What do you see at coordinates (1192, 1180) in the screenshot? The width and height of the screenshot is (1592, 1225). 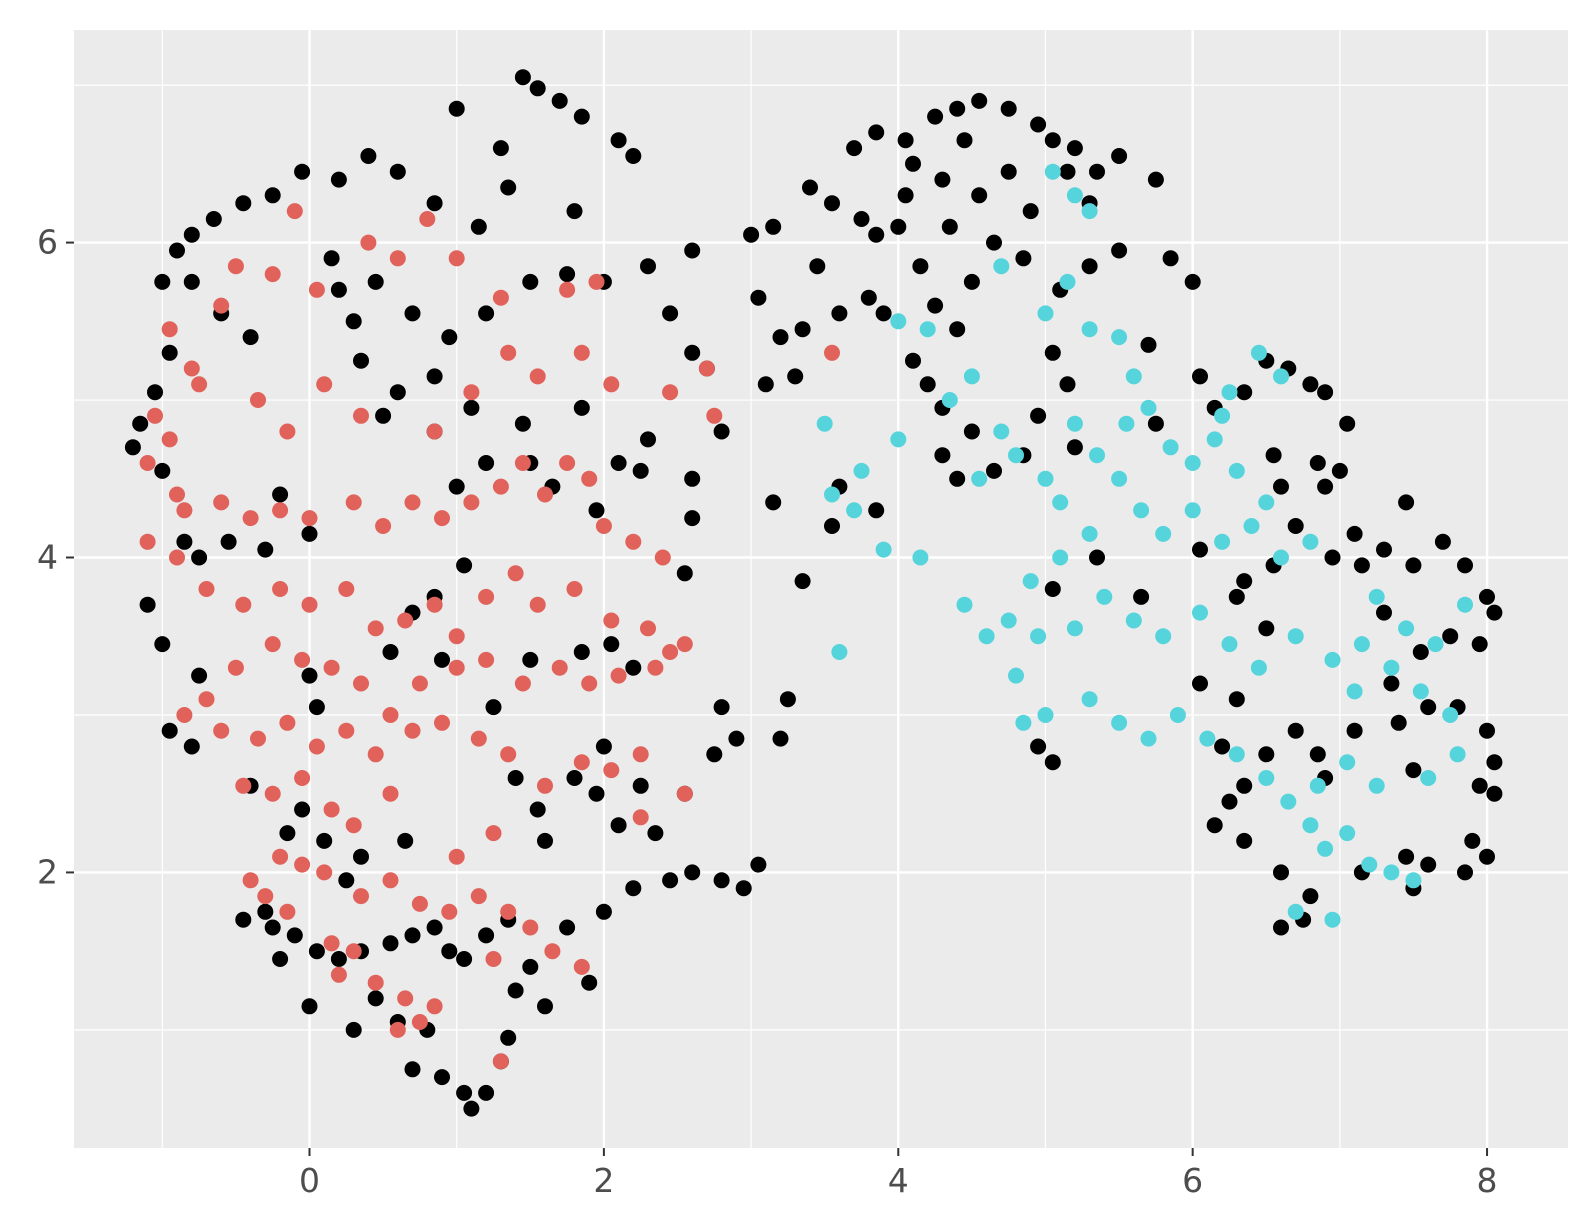 I see `x-tick-label: 6` at bounding box center [1192, 1180].